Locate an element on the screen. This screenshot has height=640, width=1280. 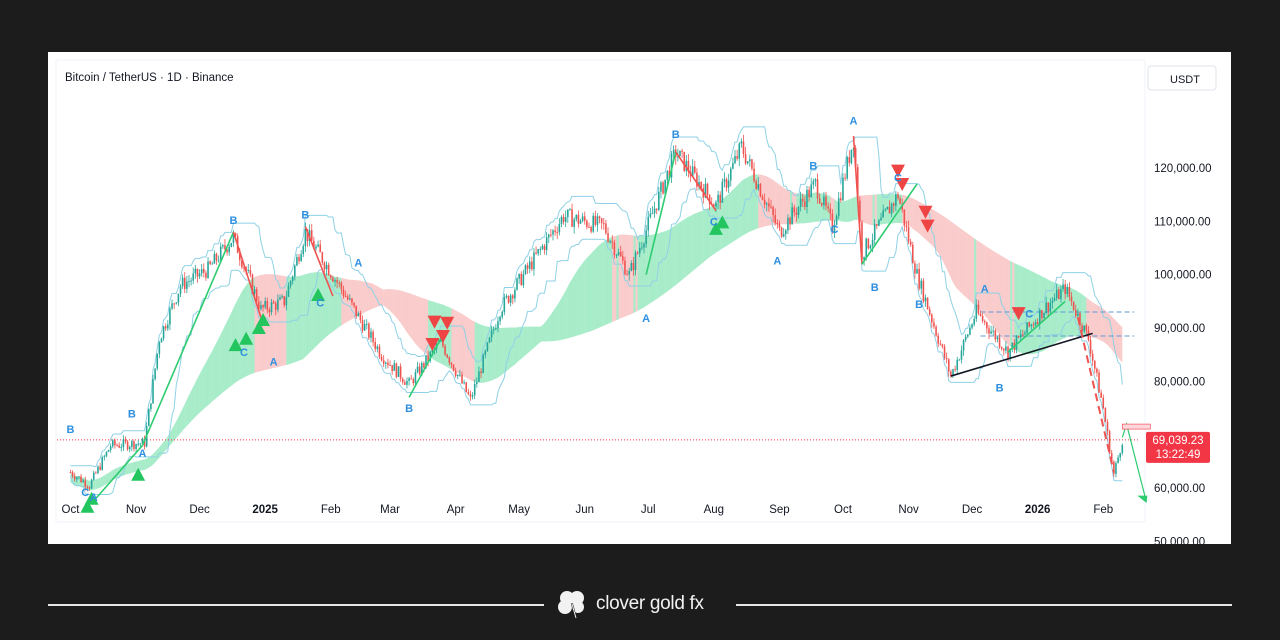
projection-arrow is located at coordinates (1134, 460).